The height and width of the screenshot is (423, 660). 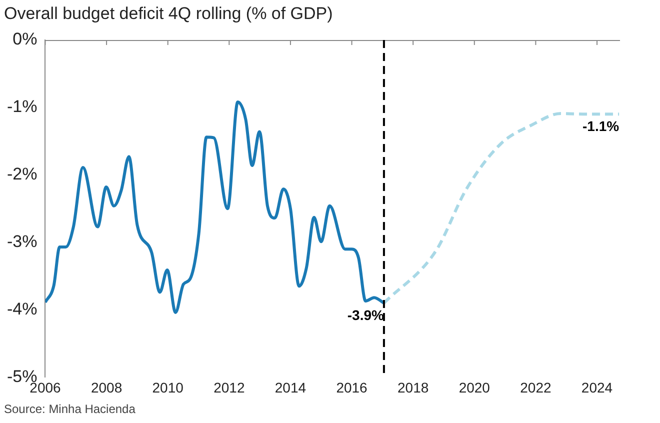 What do you see at coordinates (413, 387) in the screenshot?
I see `x-tick-label: 2018` at bounding box center [413, 387].